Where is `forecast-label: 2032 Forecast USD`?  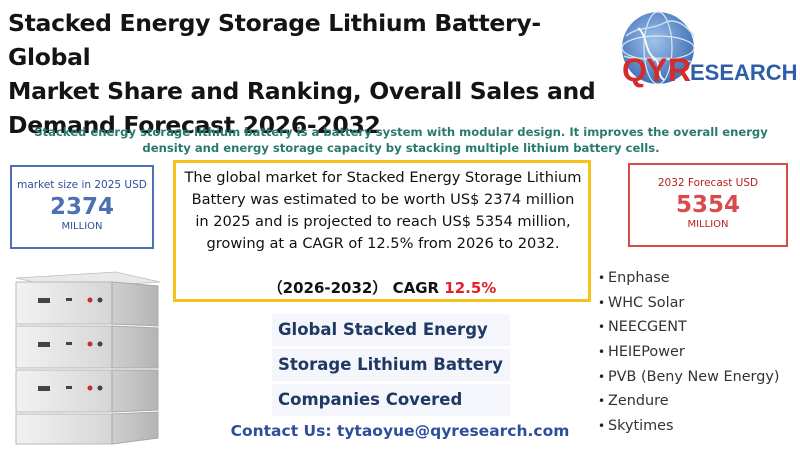 forecast-label: 2032 Forecast USD is located at coordinates (708, 183).